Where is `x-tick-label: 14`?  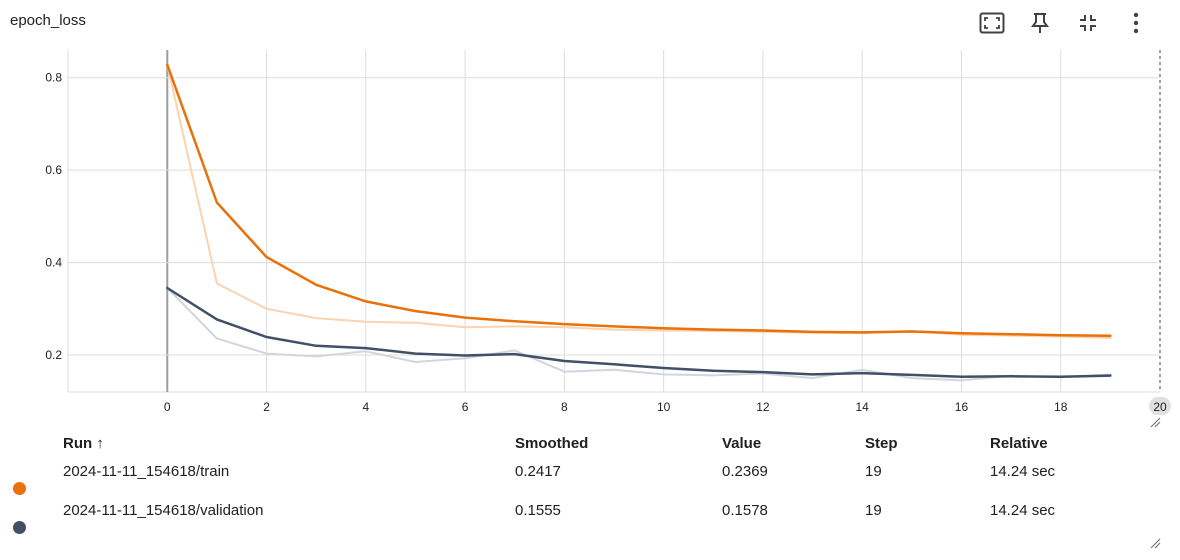
x-tick-label: 14 is located at coordinates (863, 407).